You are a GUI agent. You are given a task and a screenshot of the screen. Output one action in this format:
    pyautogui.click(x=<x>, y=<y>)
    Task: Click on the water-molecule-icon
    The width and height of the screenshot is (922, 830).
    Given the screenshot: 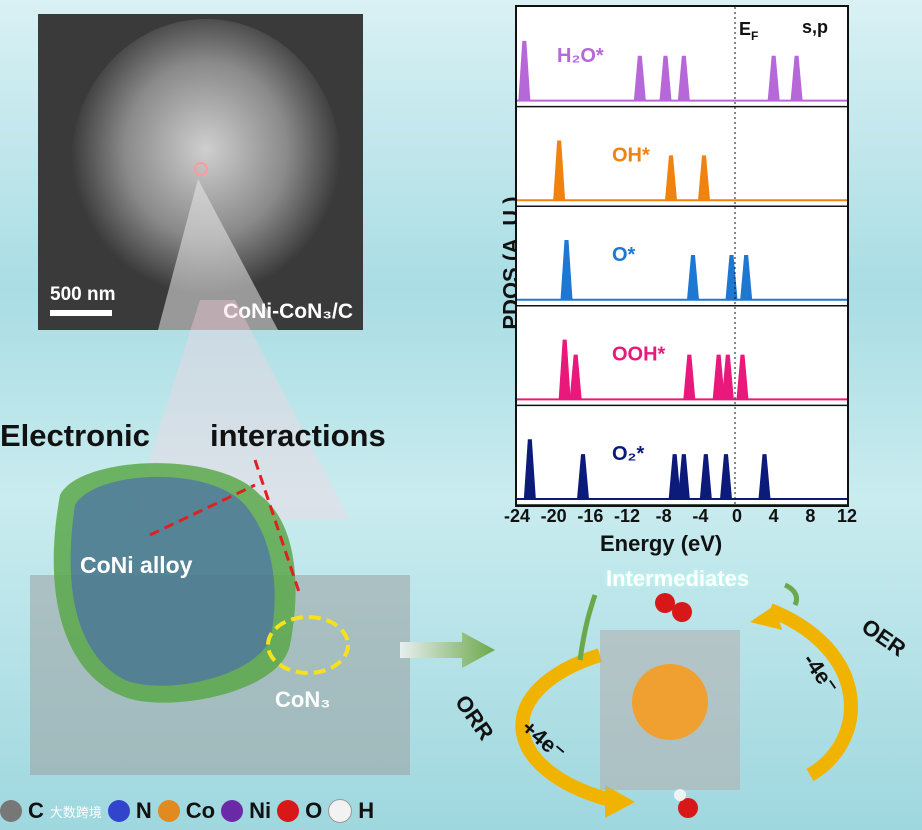 What is the action you would take?
    pyautogui.click(x=688, y=808)
    